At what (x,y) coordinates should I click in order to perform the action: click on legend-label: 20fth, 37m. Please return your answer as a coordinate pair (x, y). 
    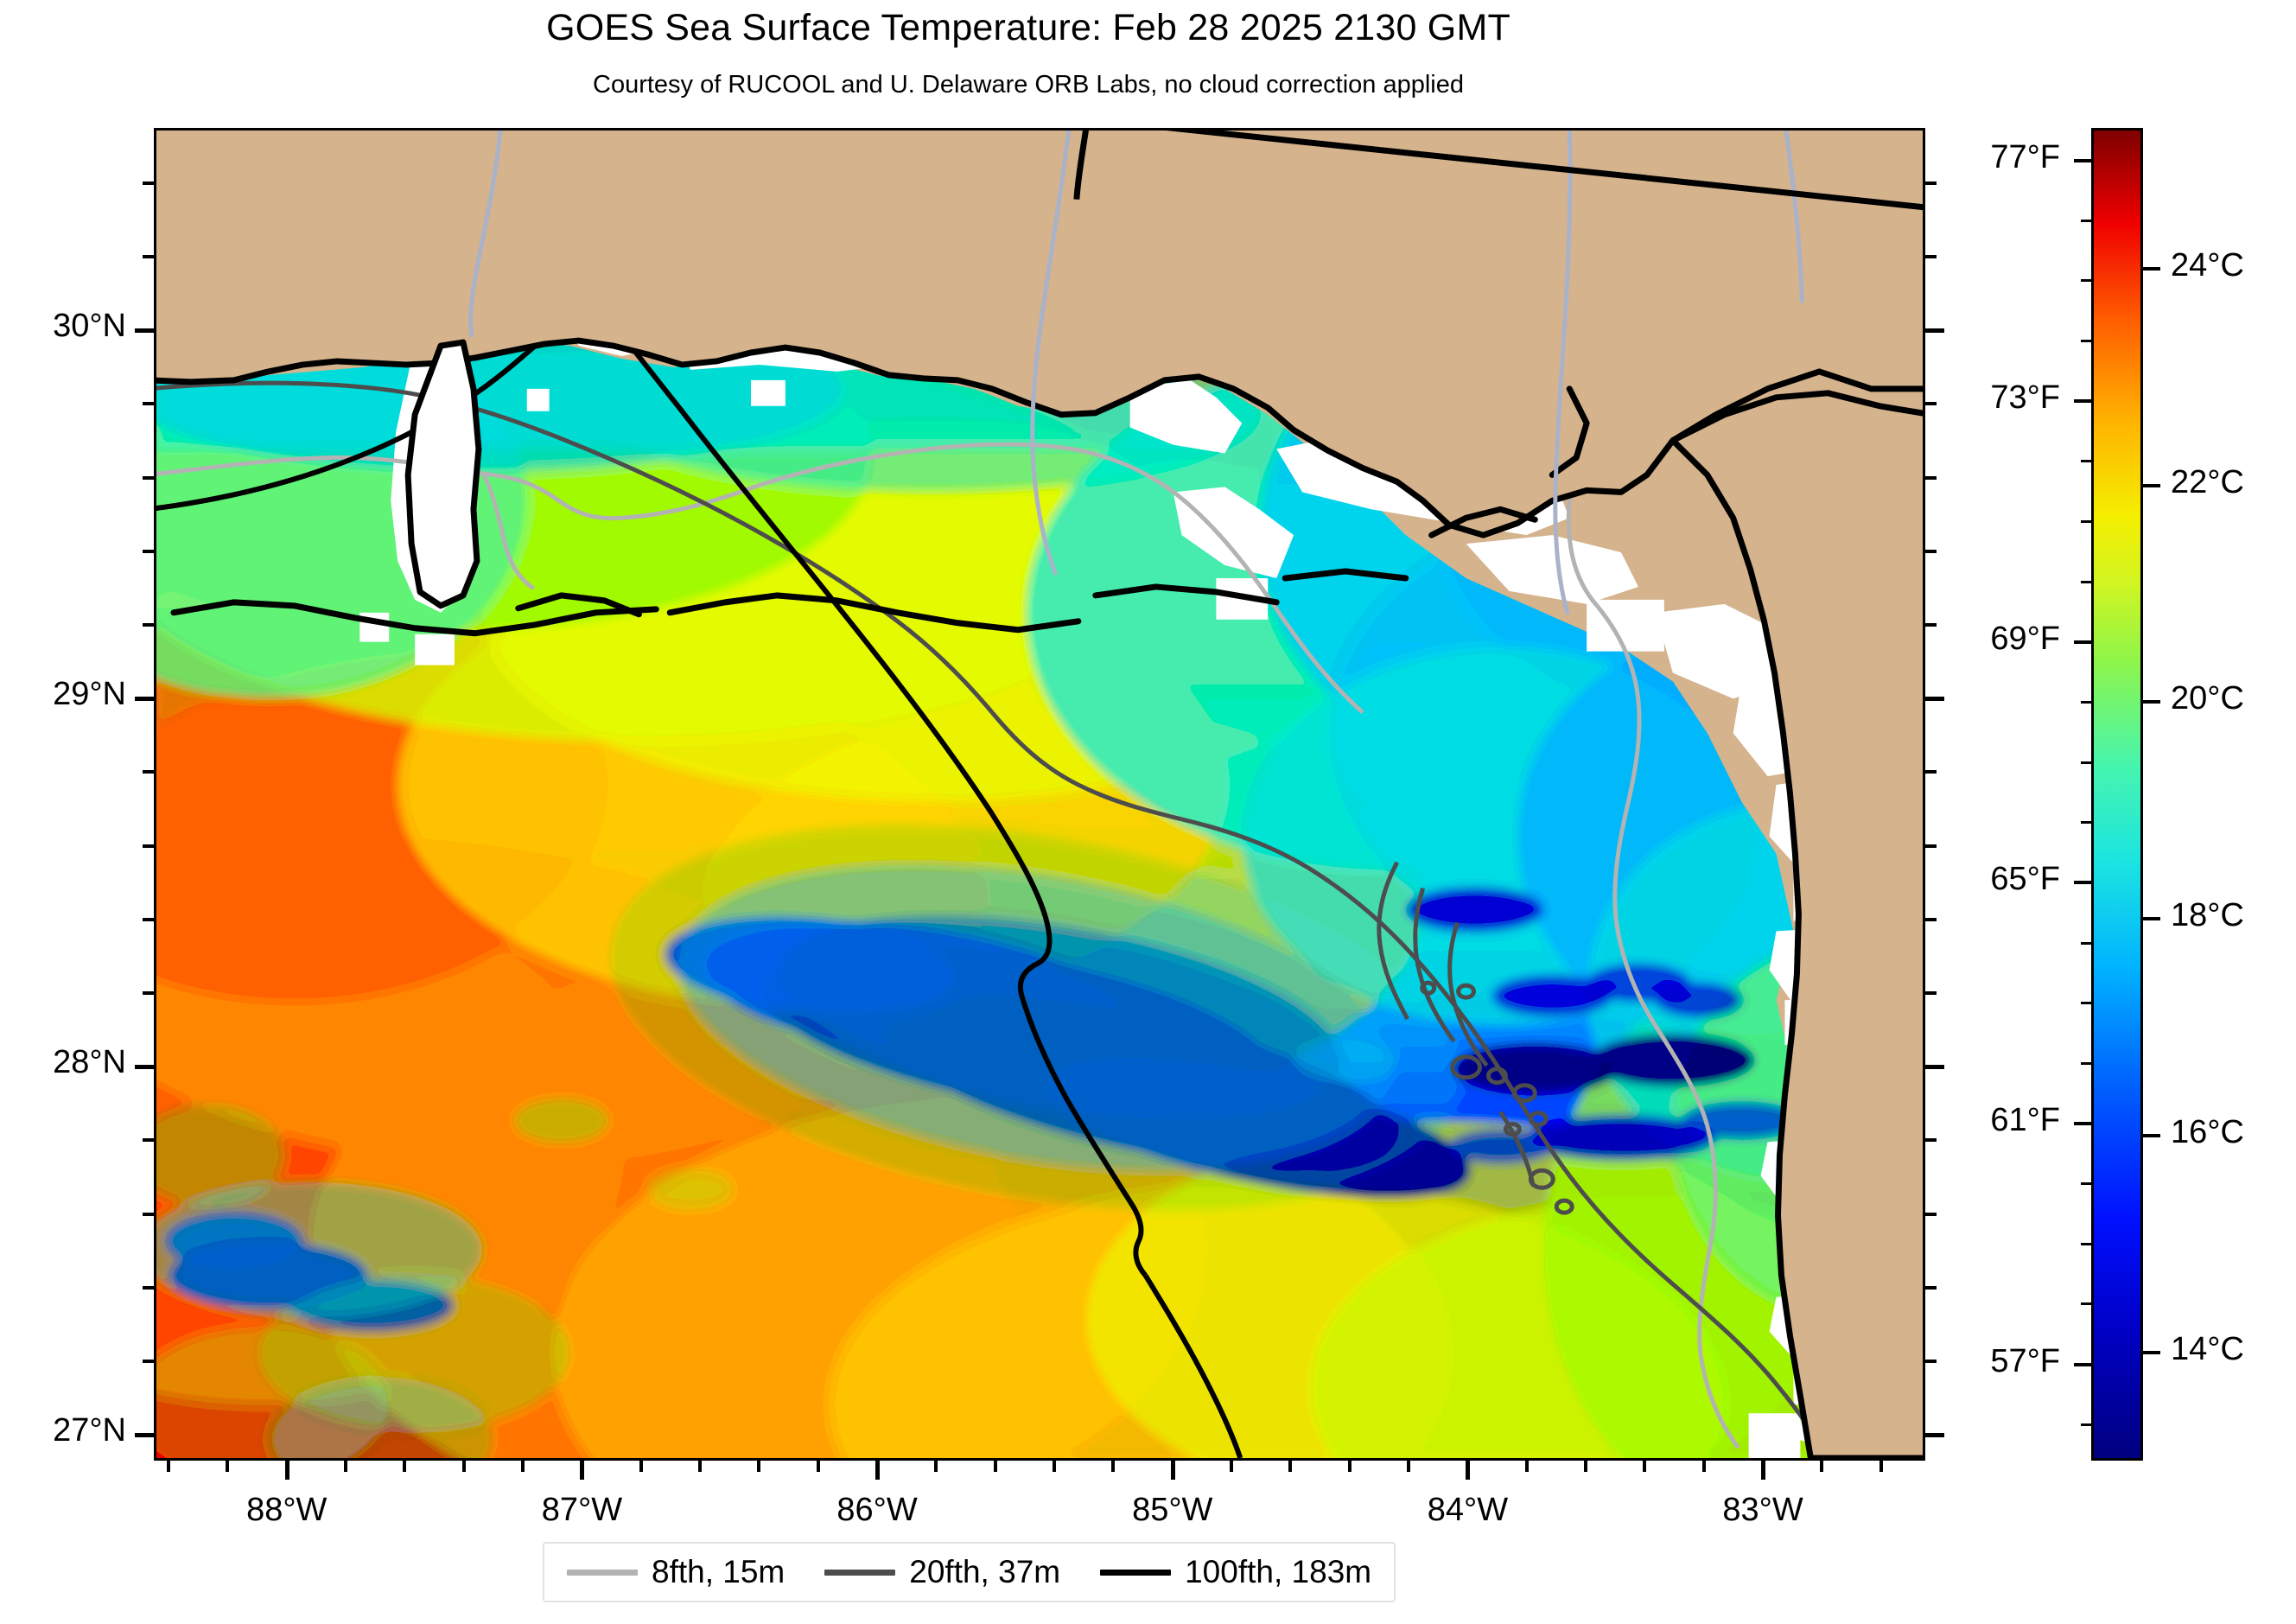
    Looking at the image, I should click on (985, 1571).